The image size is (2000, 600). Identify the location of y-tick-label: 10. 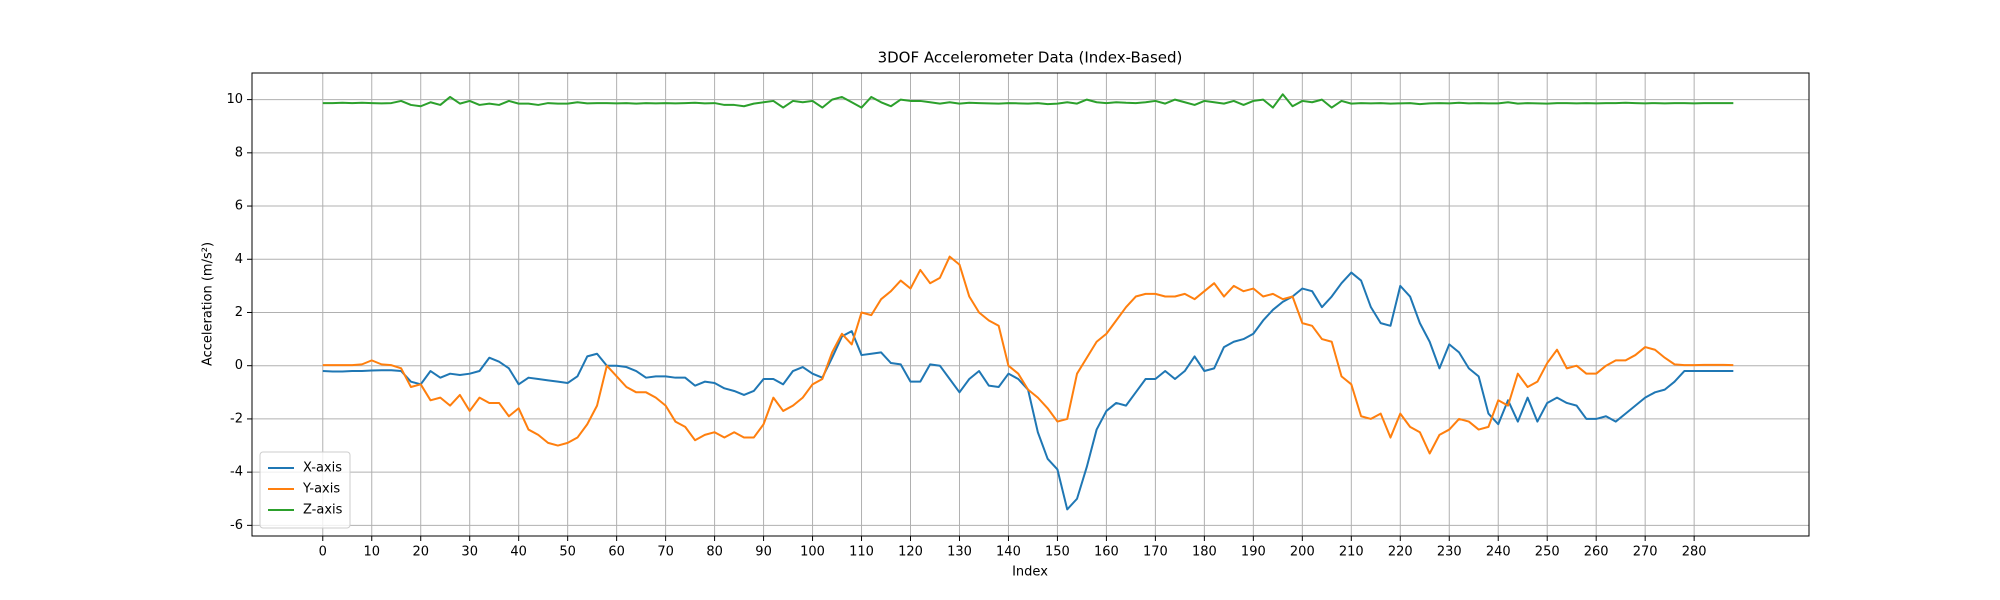
(234, 99).